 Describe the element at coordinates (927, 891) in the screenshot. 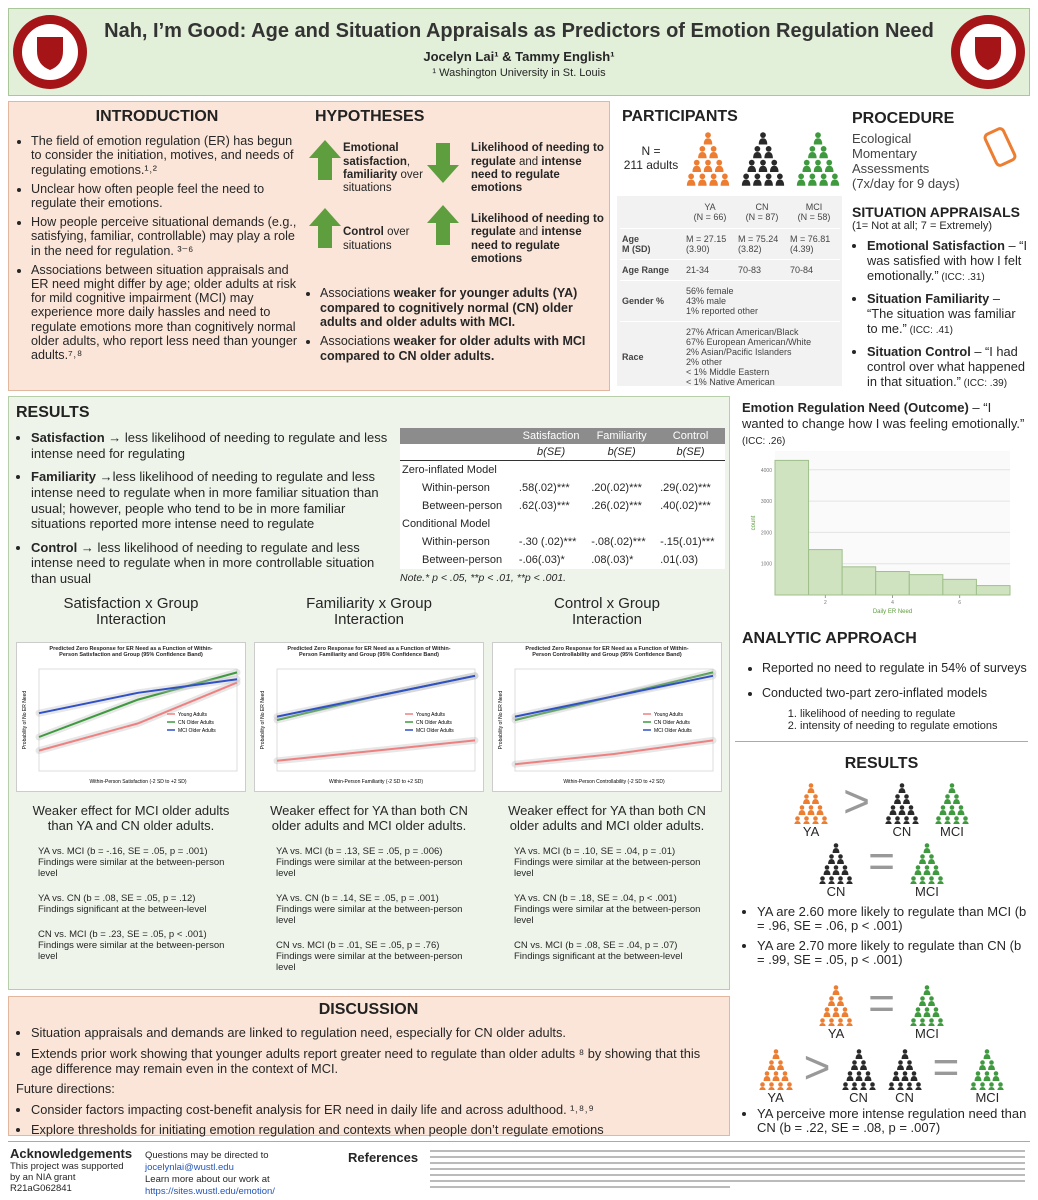

I see `group-label: MCI` at that location.